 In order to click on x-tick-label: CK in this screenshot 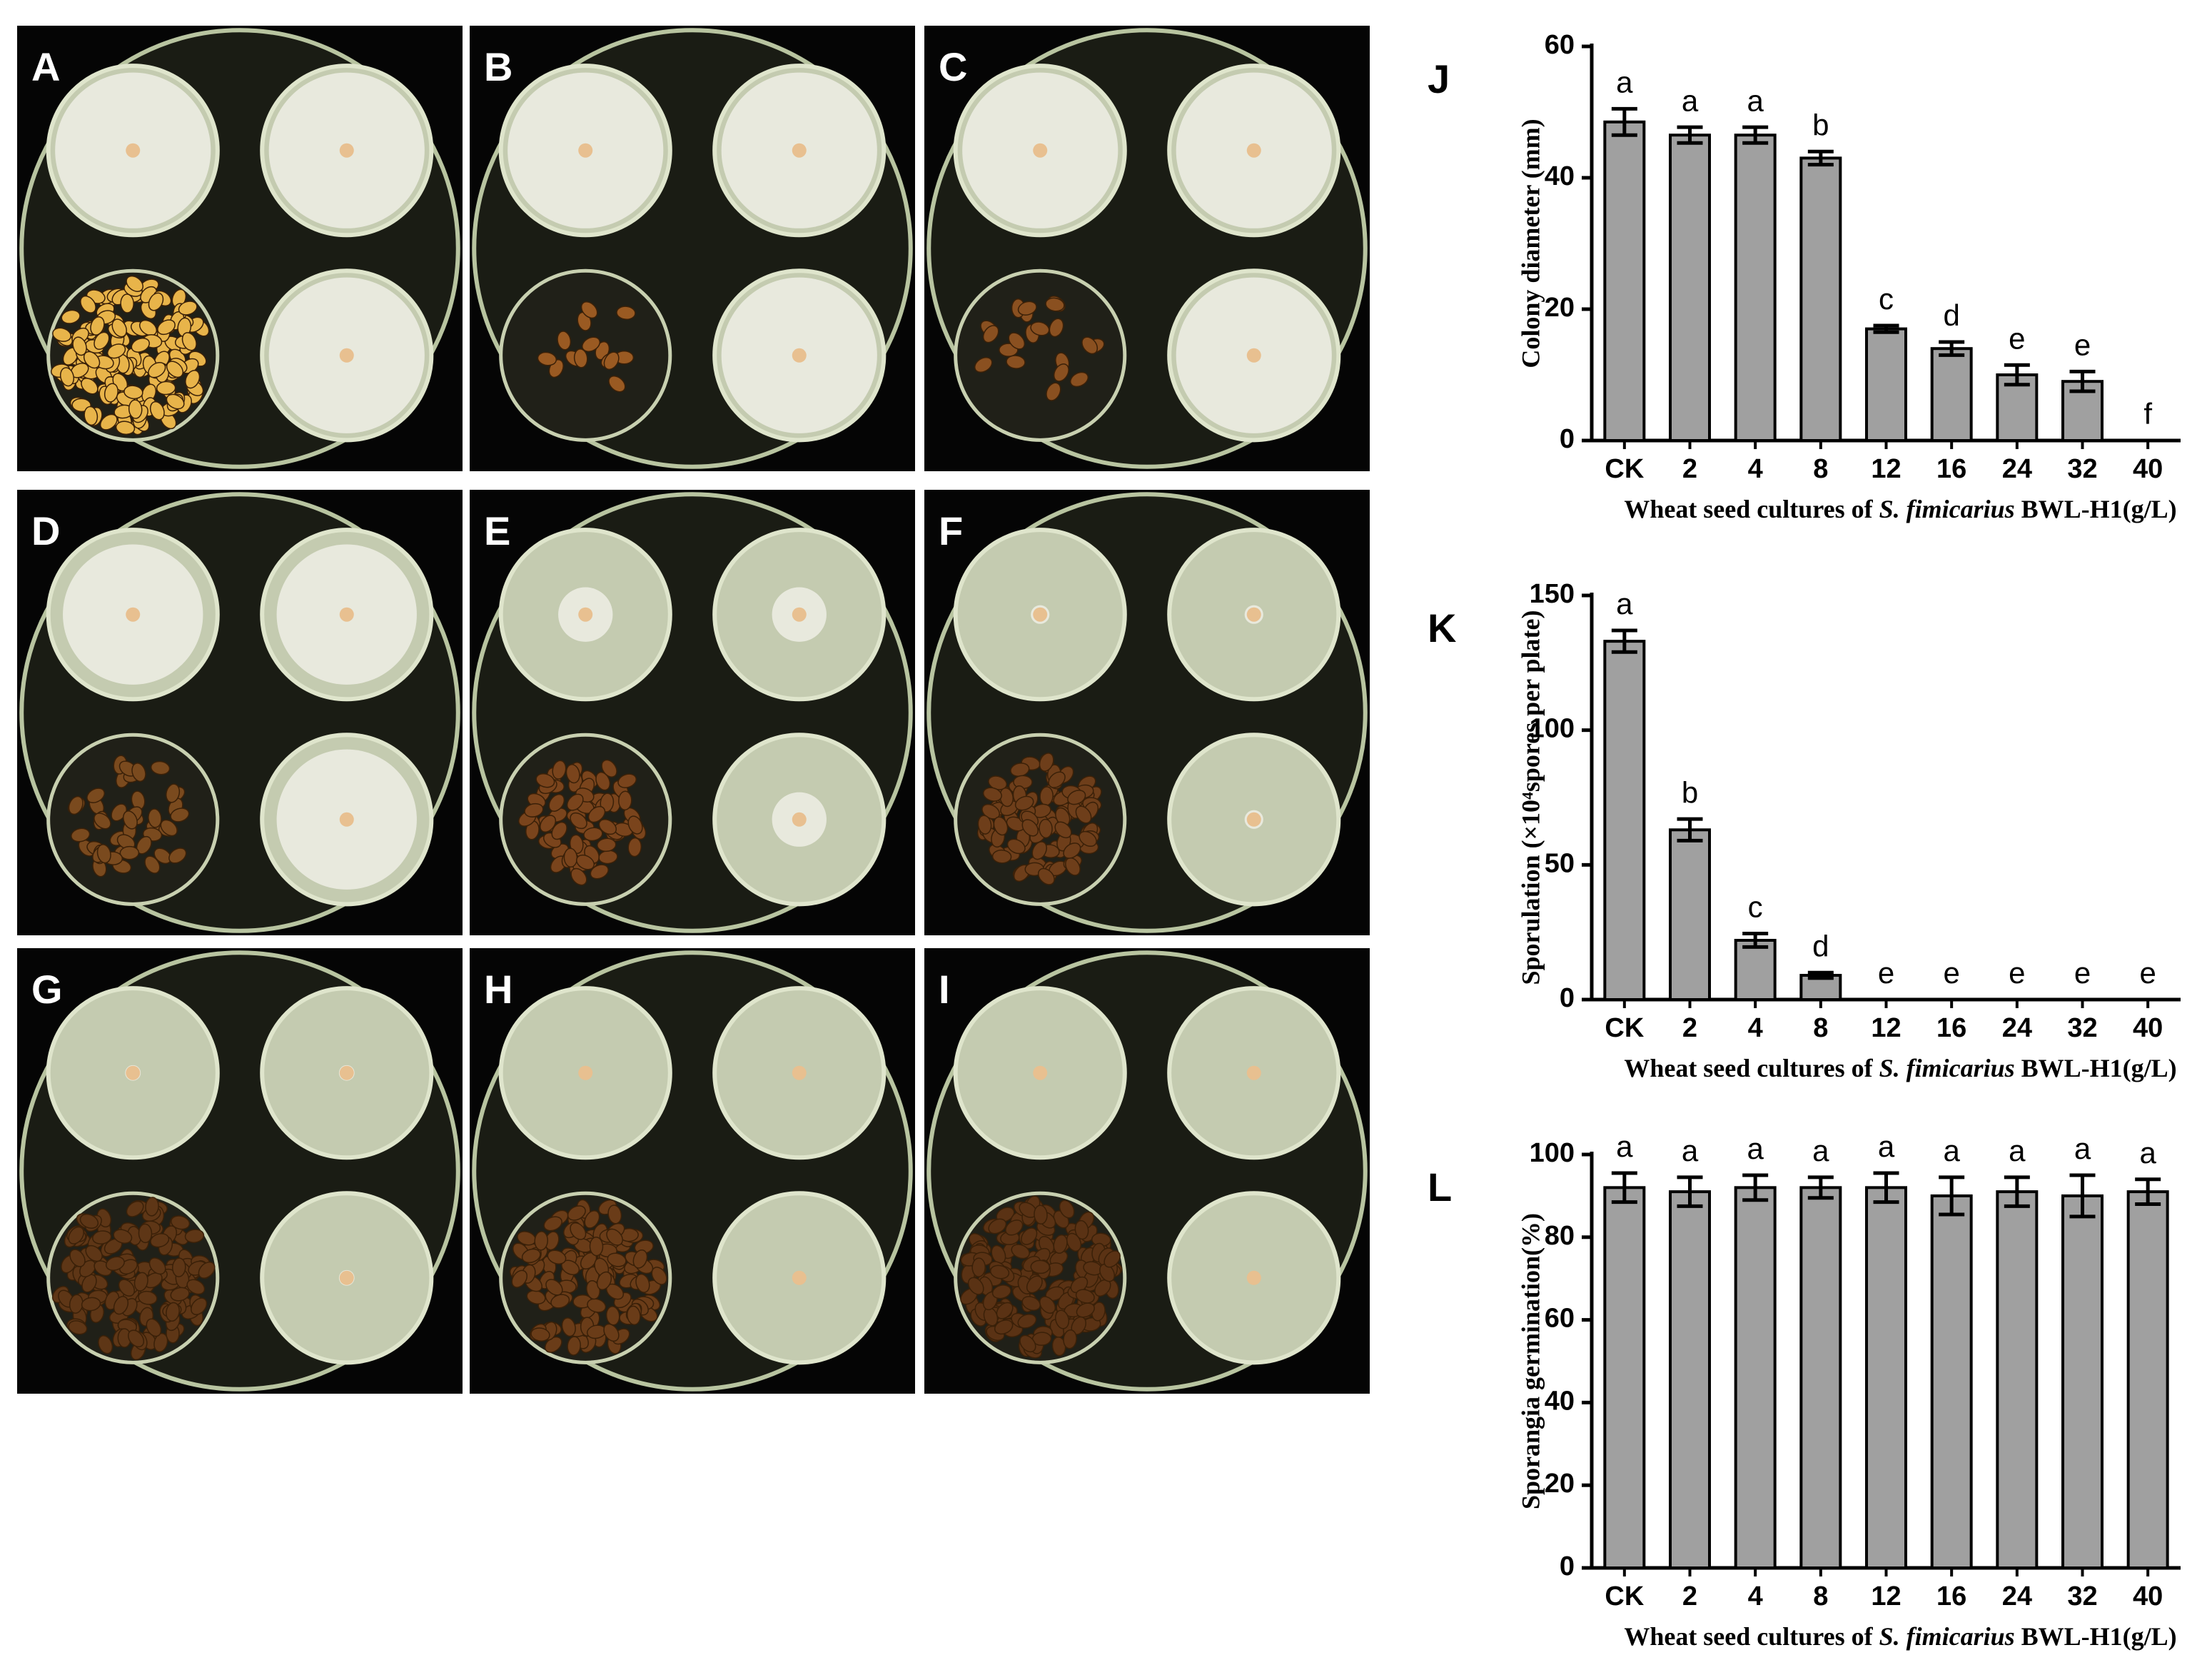, I will do `click(1624, 1596)`.